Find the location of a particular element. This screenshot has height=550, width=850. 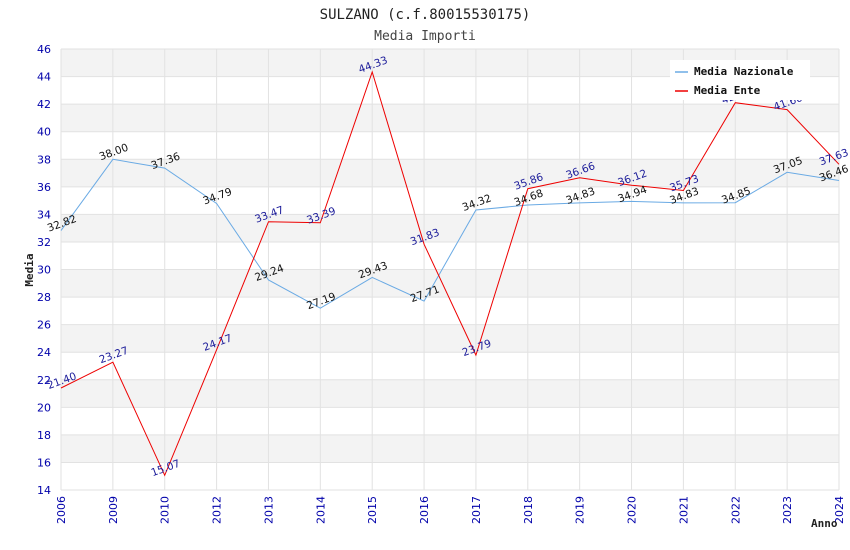

y-tick-label: 38 is located at coordinates (44, 159).